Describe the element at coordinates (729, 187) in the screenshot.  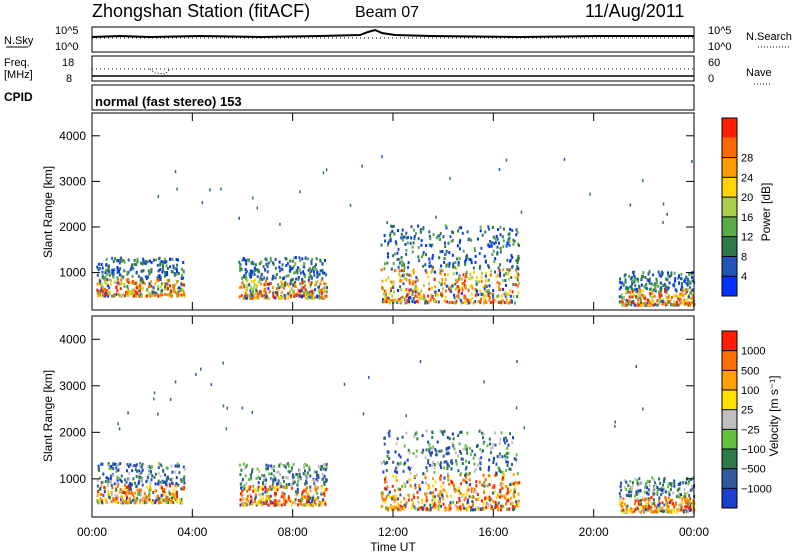
I see `colorbar-segment` at that location.